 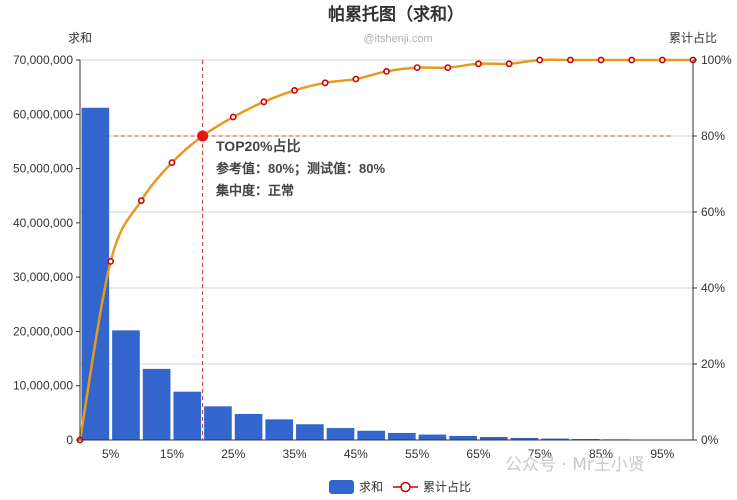 I want to click on annotation-concentration: 集中度：正常, so click(x=254, y=190).